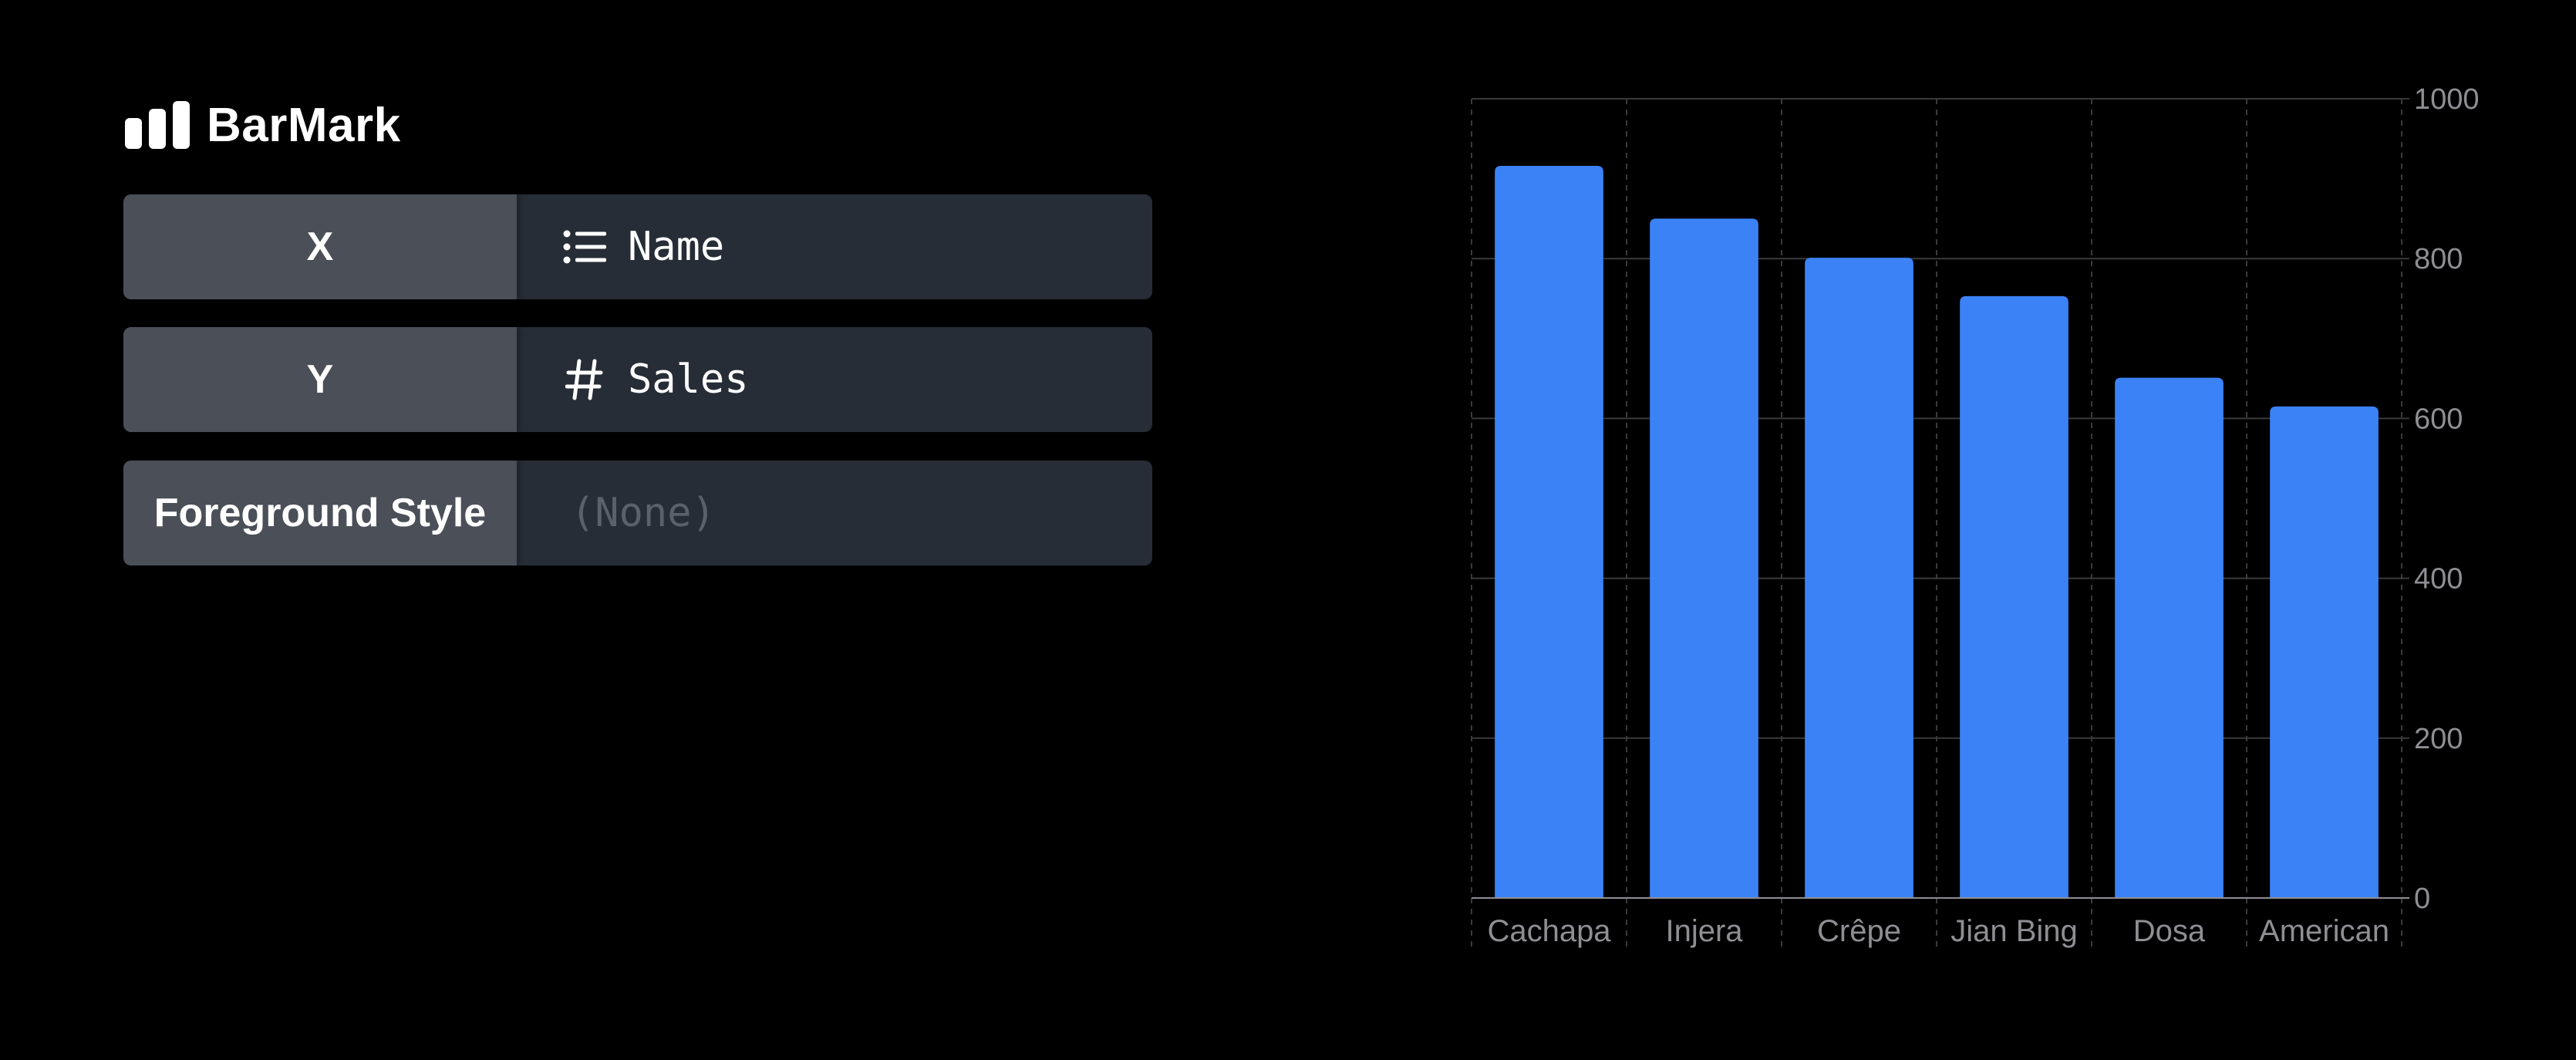  I want to click on number-sign-icon, so click(584, 379).